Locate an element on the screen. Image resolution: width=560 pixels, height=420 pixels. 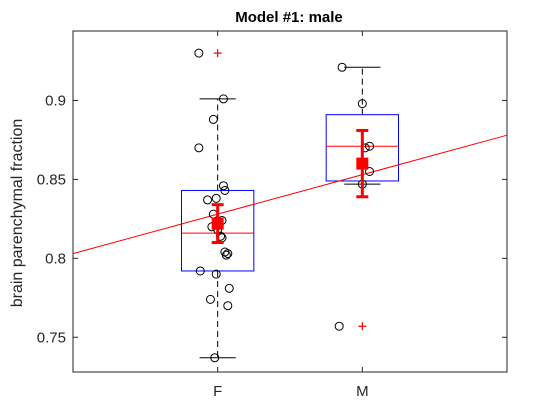
x-tick-label: F is located at coordinates (217, 391).